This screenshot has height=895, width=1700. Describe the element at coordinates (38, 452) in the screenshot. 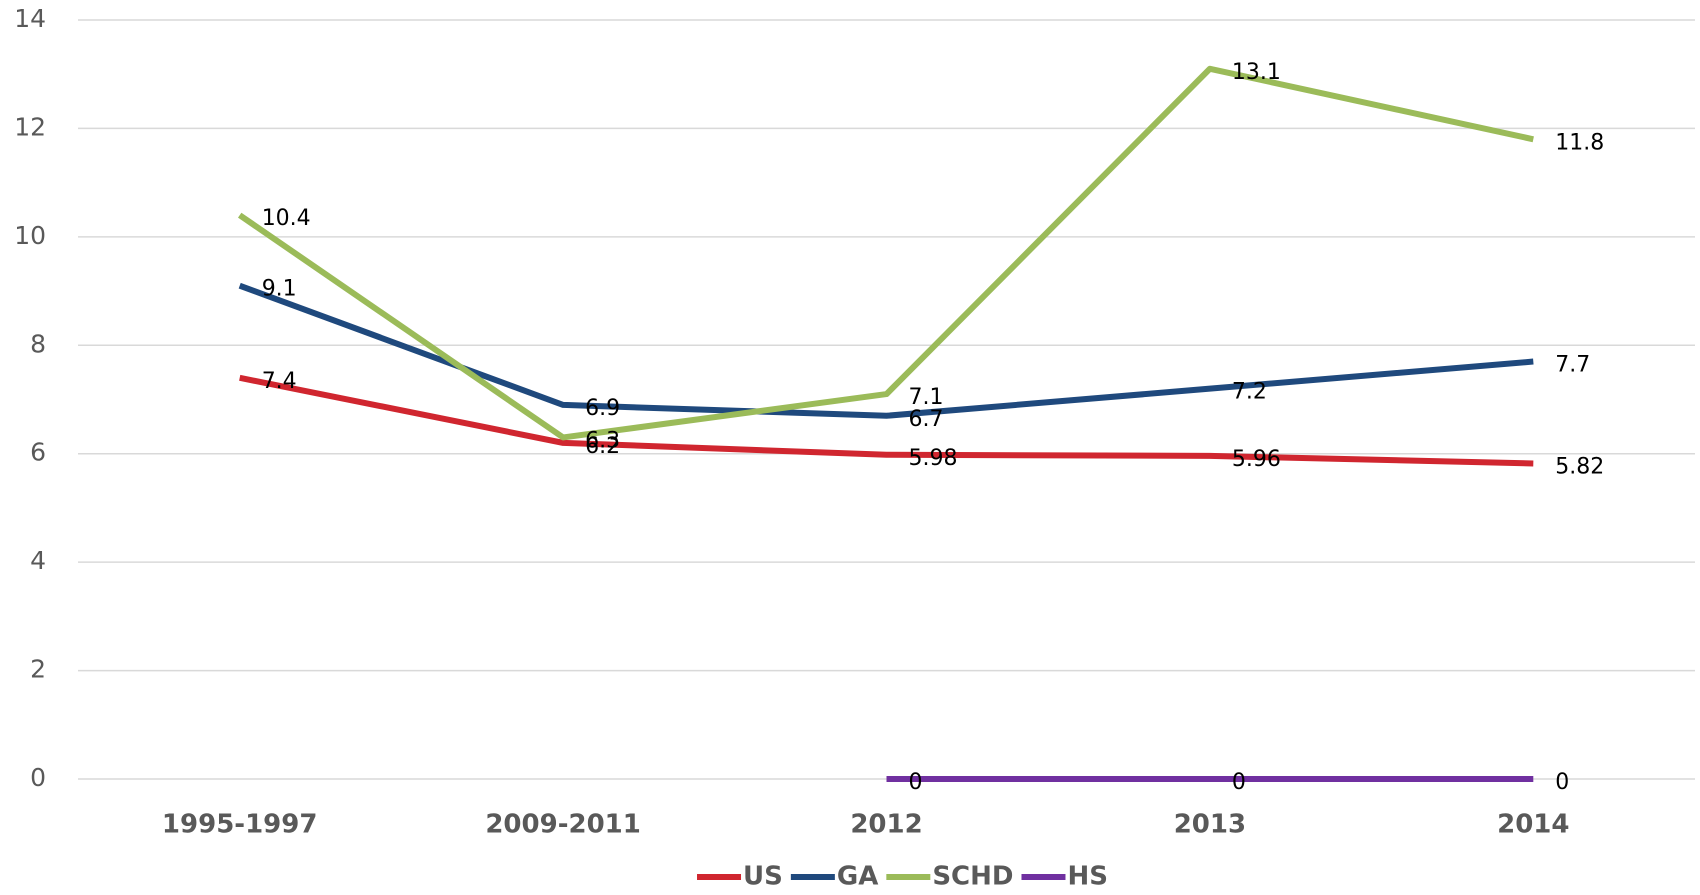

I see `y-tick-label: 6` at that location.